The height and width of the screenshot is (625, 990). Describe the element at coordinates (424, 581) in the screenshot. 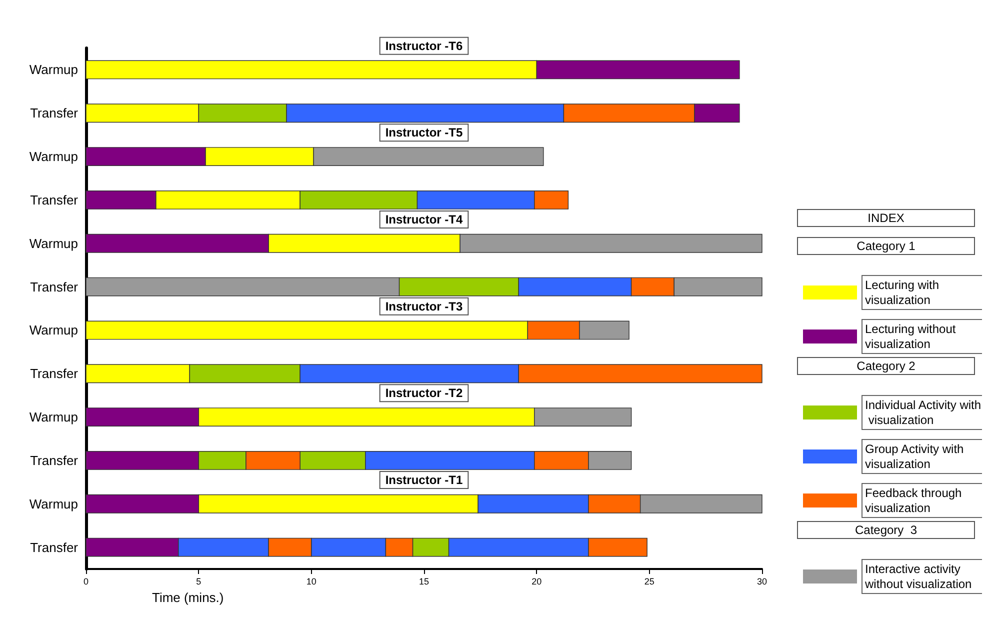

I see `x-tick-label: 15` at that location.